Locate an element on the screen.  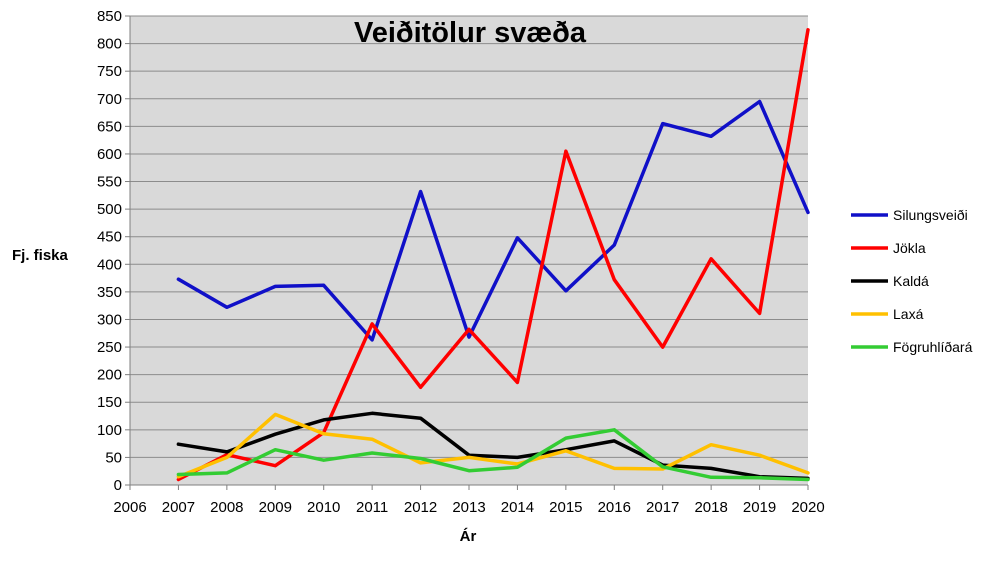
y-tick-label: 0 is located at coordinates (118, 485).